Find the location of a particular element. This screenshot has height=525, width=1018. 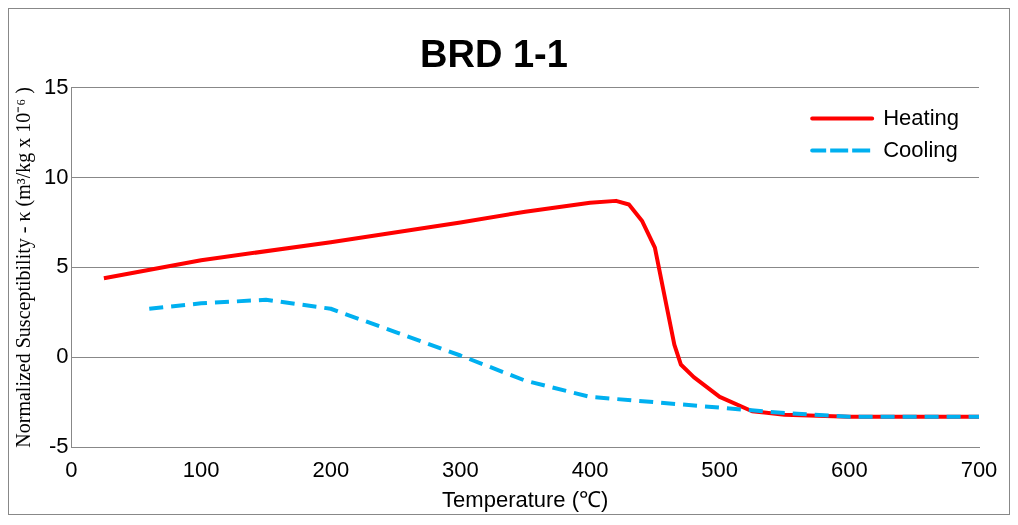

x-tick-label: 200 is located at coordinates (331, 470).